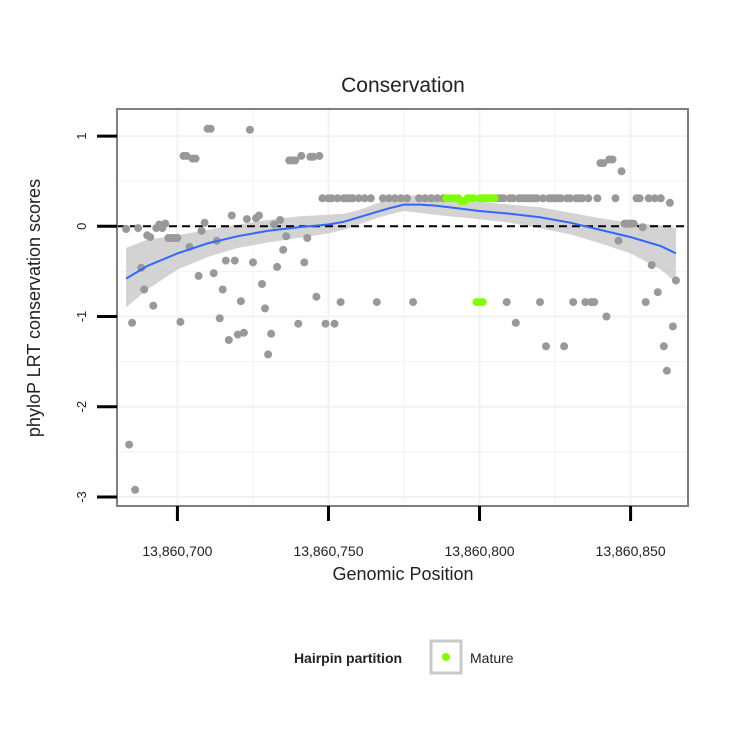 The height and width of the screenshot is (750, 750). What do you see at coordinates (177, 551) in the screenshot?
I see `x-tick-label: 13,860,700` at bounding box center [177, 551].